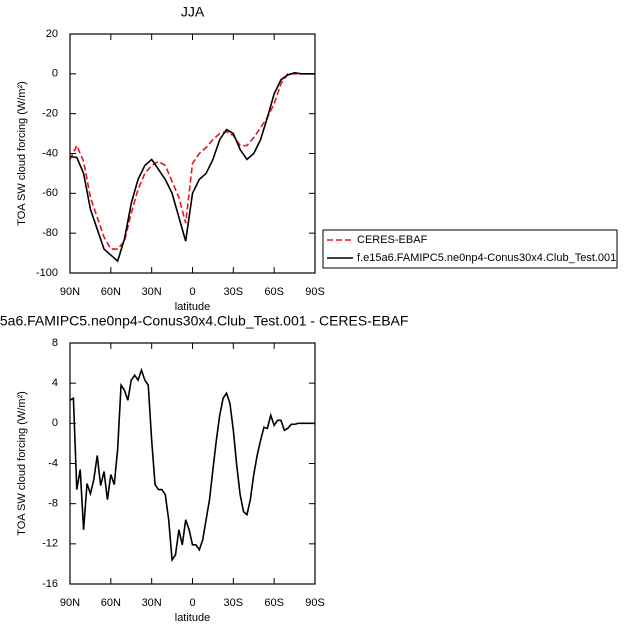 This screenshot has width=632, height=637. Describe the element at coordinates (50, 114) in the screenshot. I see `y-tick-label: -20` at that location.